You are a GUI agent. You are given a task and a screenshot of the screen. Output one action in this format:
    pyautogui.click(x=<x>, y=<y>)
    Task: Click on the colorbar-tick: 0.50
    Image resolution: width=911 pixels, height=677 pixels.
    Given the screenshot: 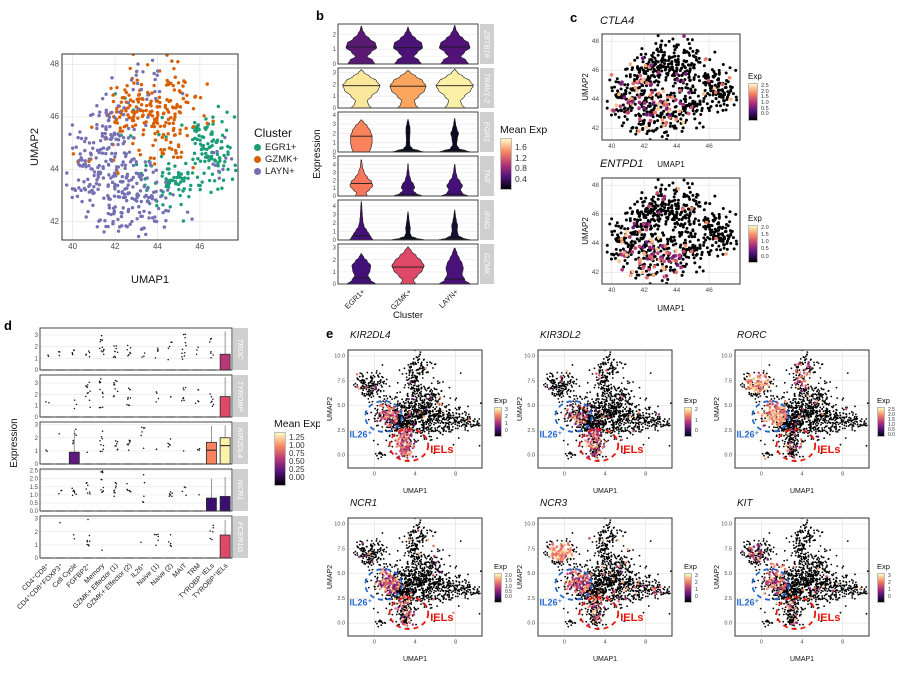 What is the action you would take?
    pyautogui.click(x=297, y=461)
    